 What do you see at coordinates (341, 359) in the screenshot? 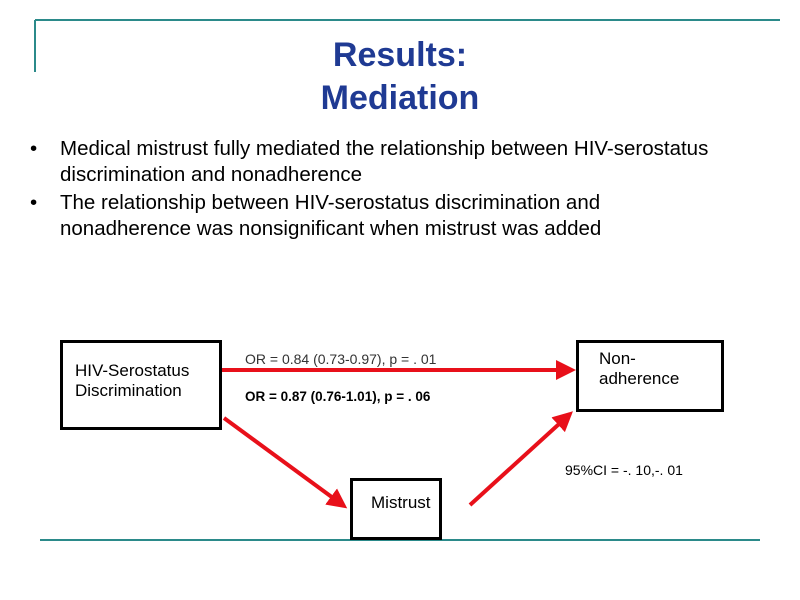
I see `edge-label: OR = 0.84 (0.73-0.97), p = . 01` at bounding box center [341, 359].